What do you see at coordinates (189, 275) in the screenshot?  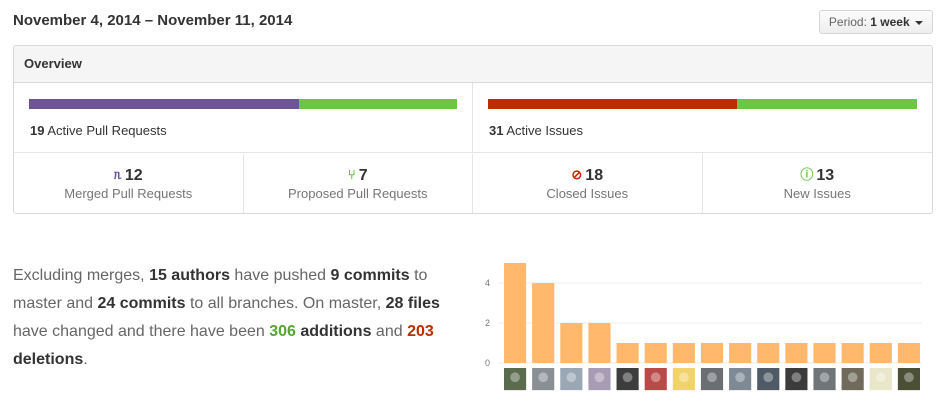 I see `authors-count: 15 authors` at bounding box center [189, 275].